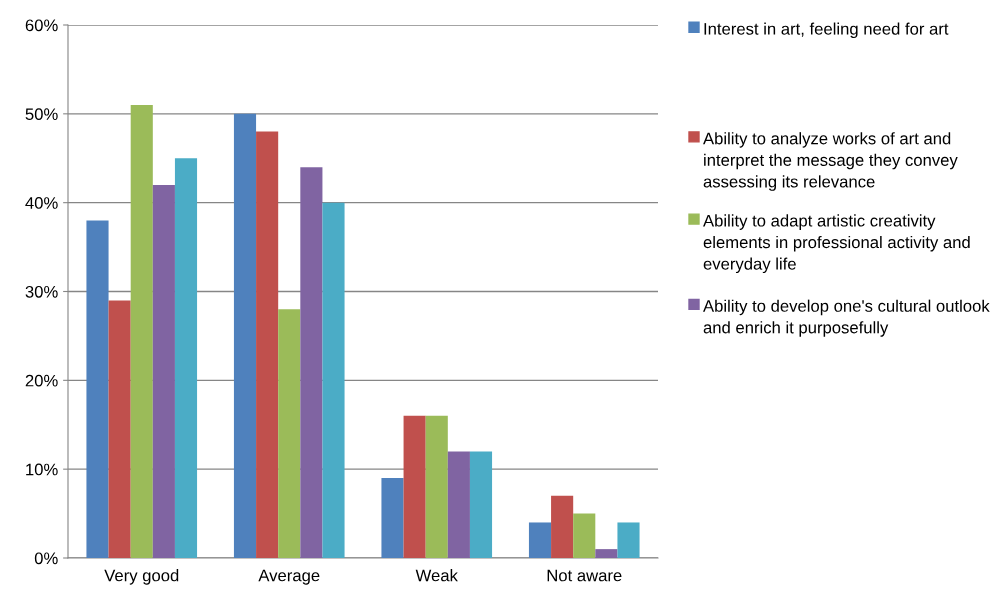  Describe the element at coordinates (836, 244) in the screenshot. I see `legend-label: Ability to adapt artistic creativity elements in professional activity and everyday life` at that location.